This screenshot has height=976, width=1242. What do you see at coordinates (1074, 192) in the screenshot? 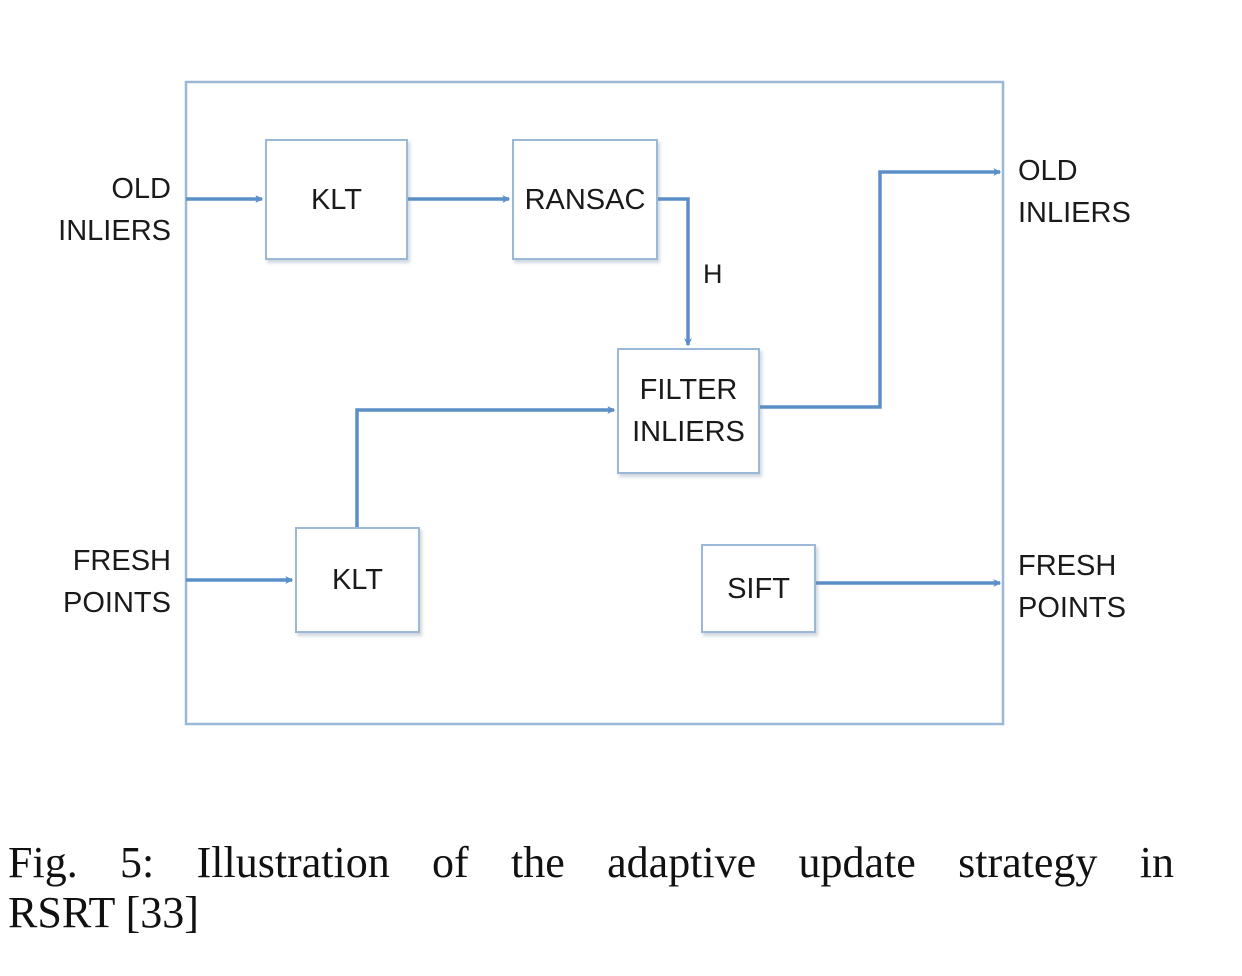
I see `output-old-inliers-label: OLD INLIERS` at bounding box center [1074, 192].